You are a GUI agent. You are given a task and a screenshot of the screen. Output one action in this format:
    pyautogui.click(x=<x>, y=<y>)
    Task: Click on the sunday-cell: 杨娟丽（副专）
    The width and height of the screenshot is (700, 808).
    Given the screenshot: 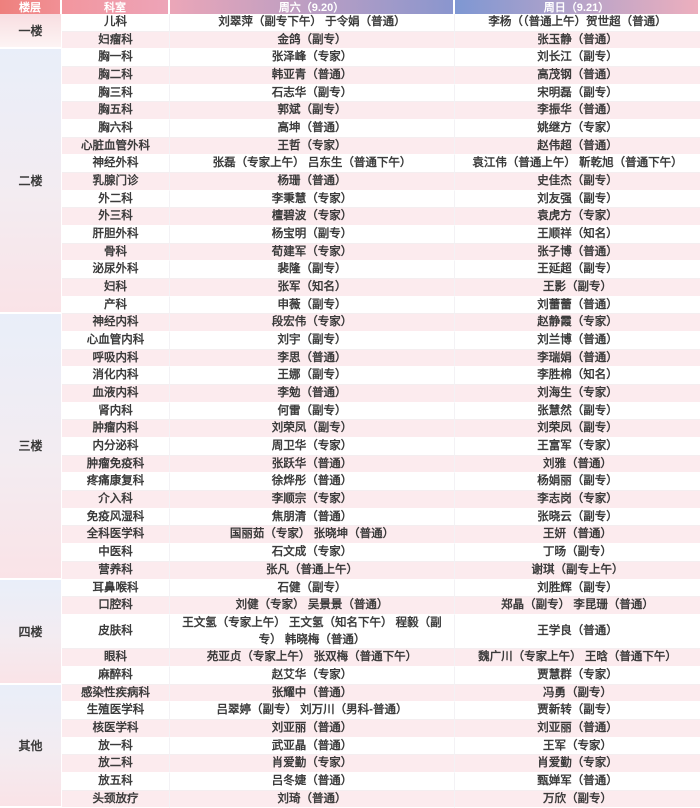 What is the action you would take?
    pyautogui.click(x=577, y=482)
    